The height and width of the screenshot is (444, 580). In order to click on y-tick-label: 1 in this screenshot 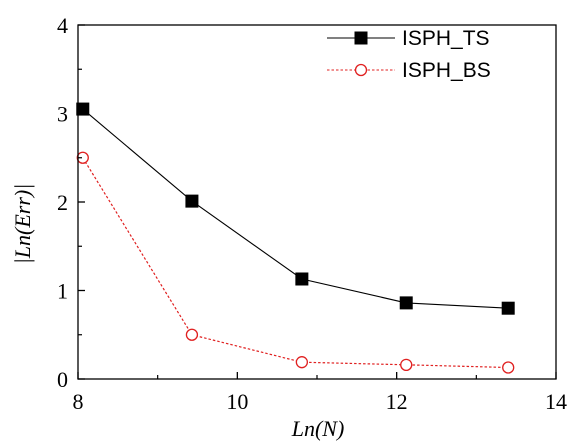, I will do `click(62, 291)`.